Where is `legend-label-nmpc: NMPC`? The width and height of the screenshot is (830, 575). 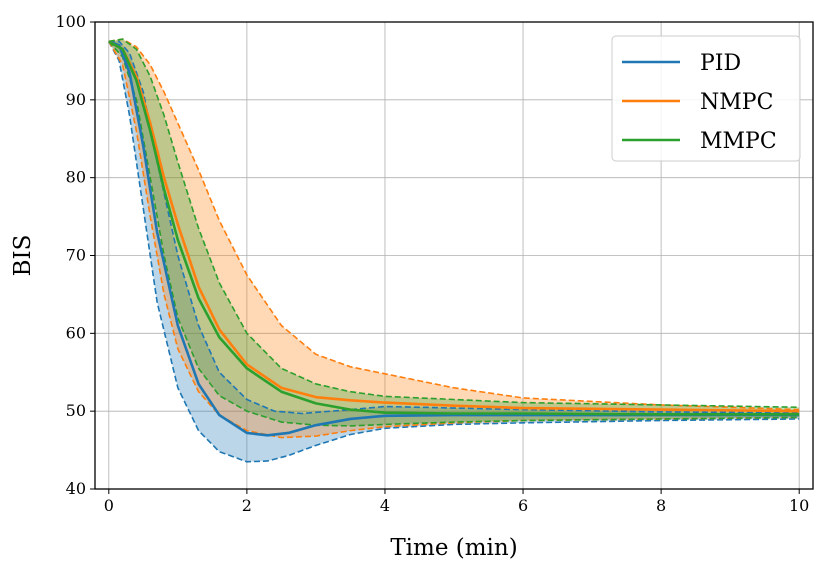
legend-label-nmpc: NMPC is located at coordinates (736, 102).